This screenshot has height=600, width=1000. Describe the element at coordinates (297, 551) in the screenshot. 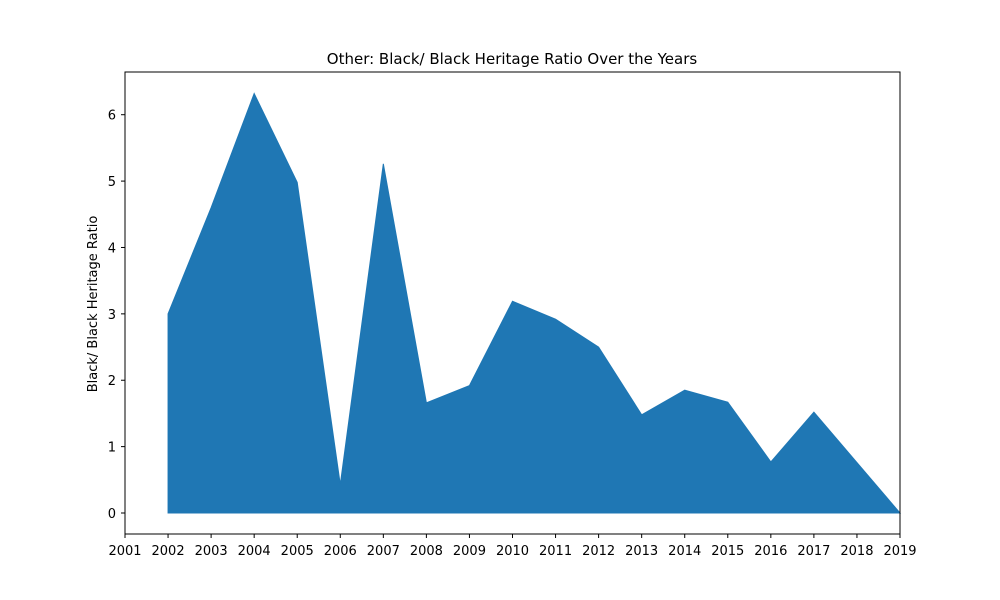

I see `x-tick-label: 2005` at that location.